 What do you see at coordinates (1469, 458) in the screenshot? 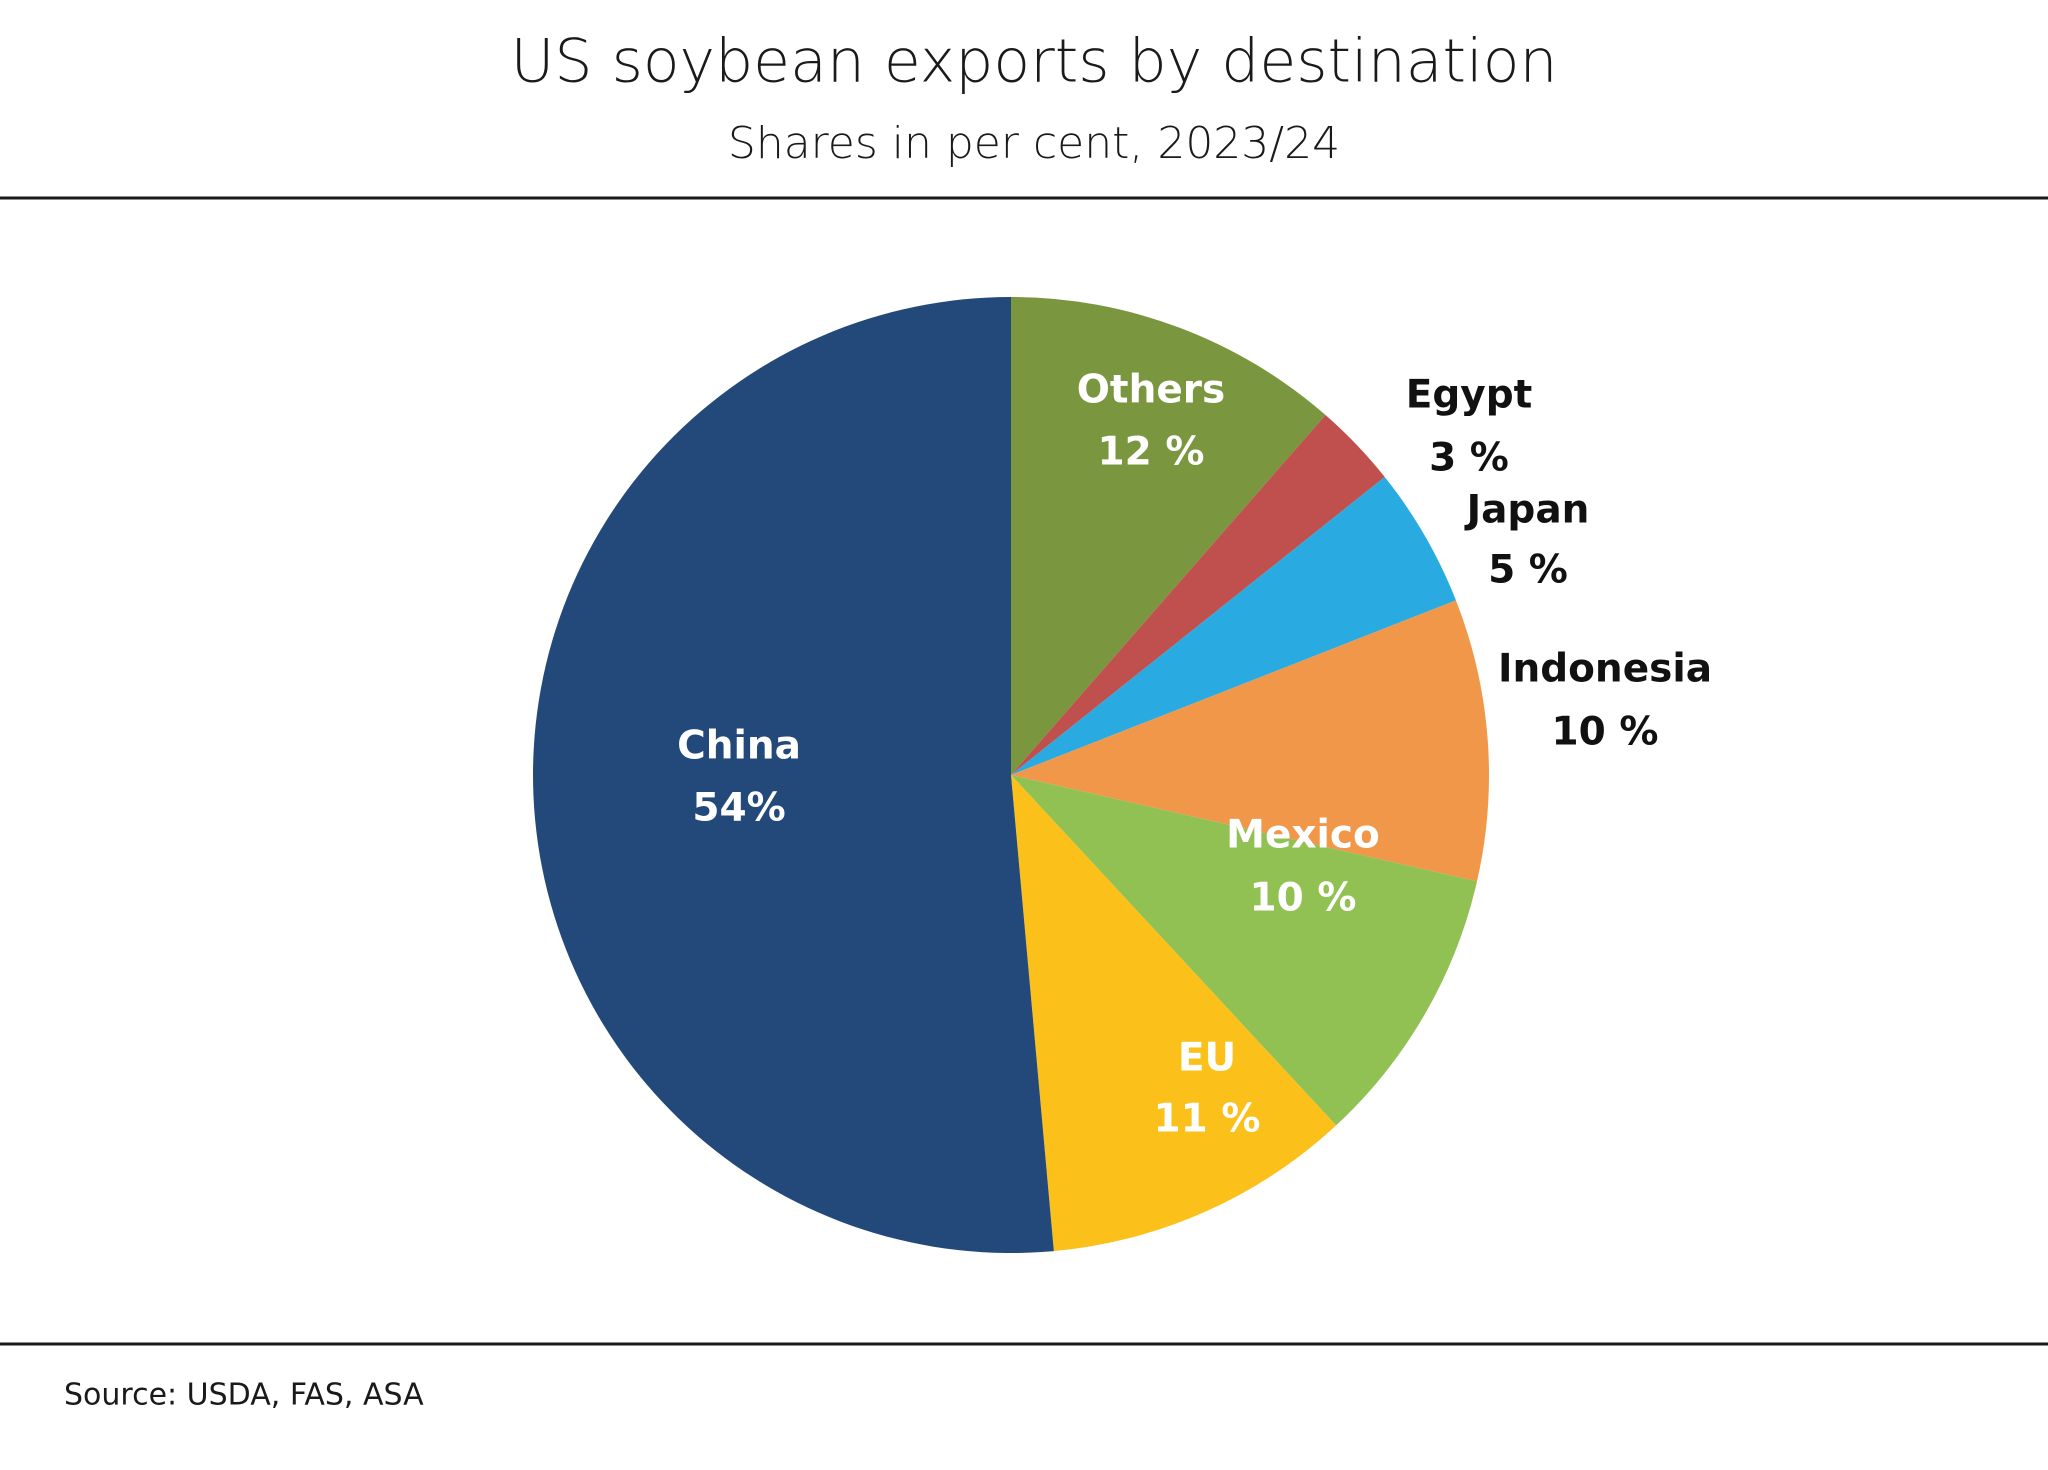
I see `value-label: 3 %` at bounding box center [1469, 458].